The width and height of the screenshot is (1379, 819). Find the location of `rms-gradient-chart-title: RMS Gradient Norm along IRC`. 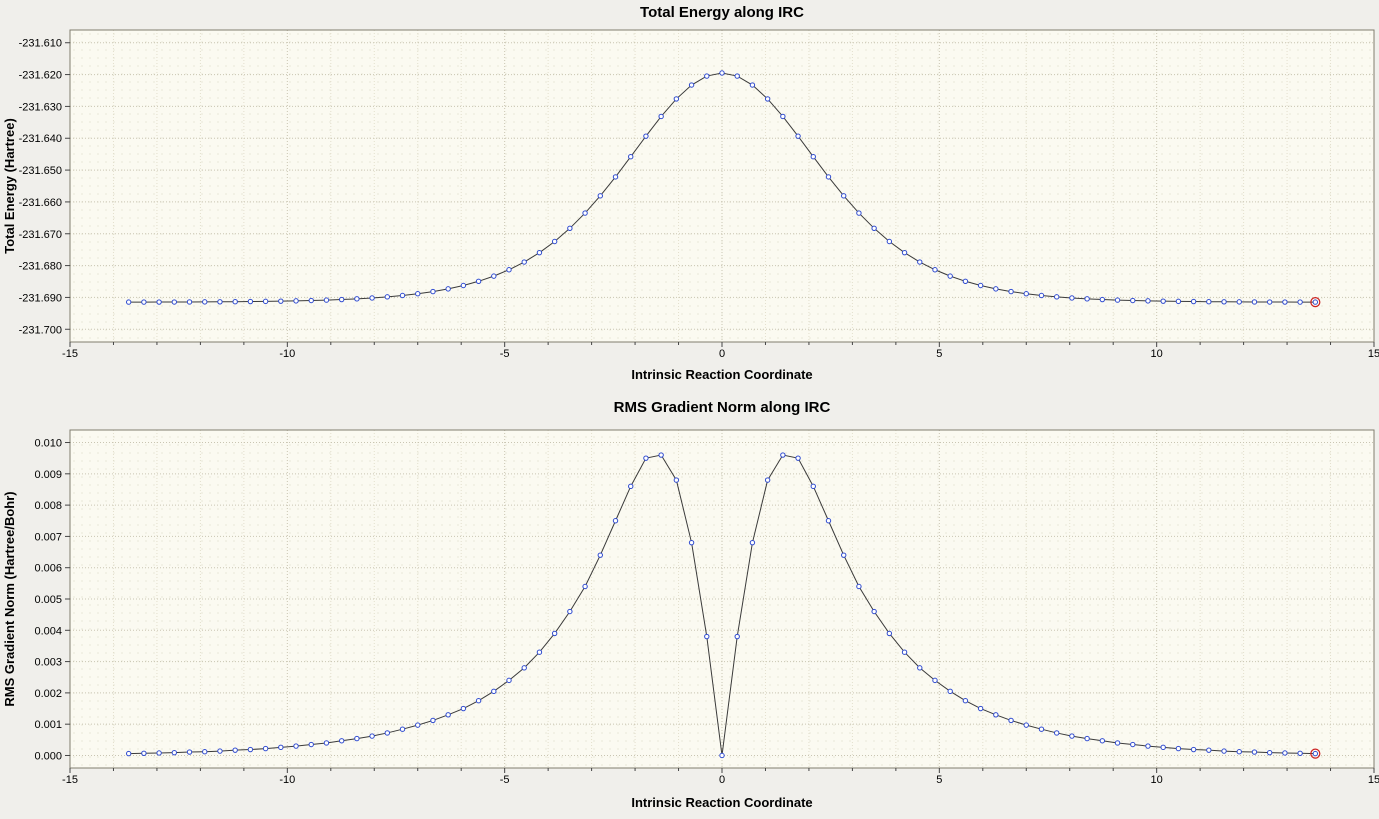

rms-gradient-chart-title: RMS Gradient Norm along IRC is located at coordinates (722, 407).